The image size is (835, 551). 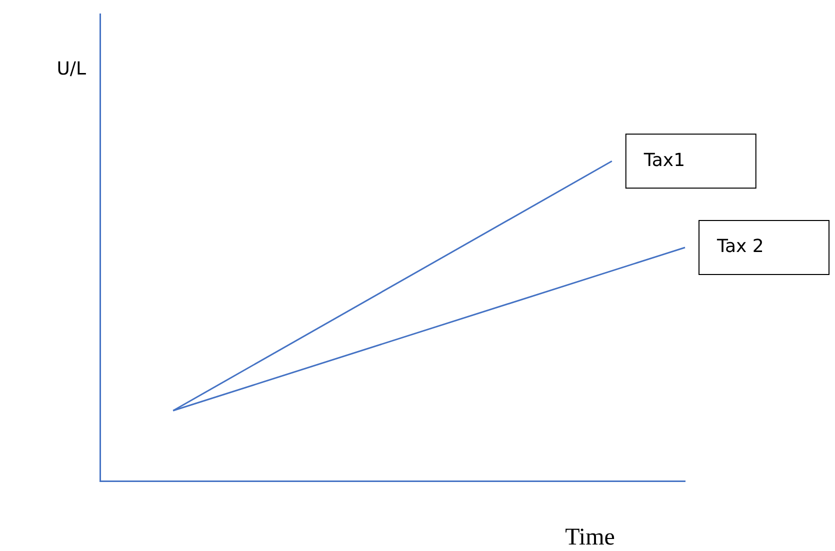 I want to click on series-label: Tax1, so click(x=664, y=160).